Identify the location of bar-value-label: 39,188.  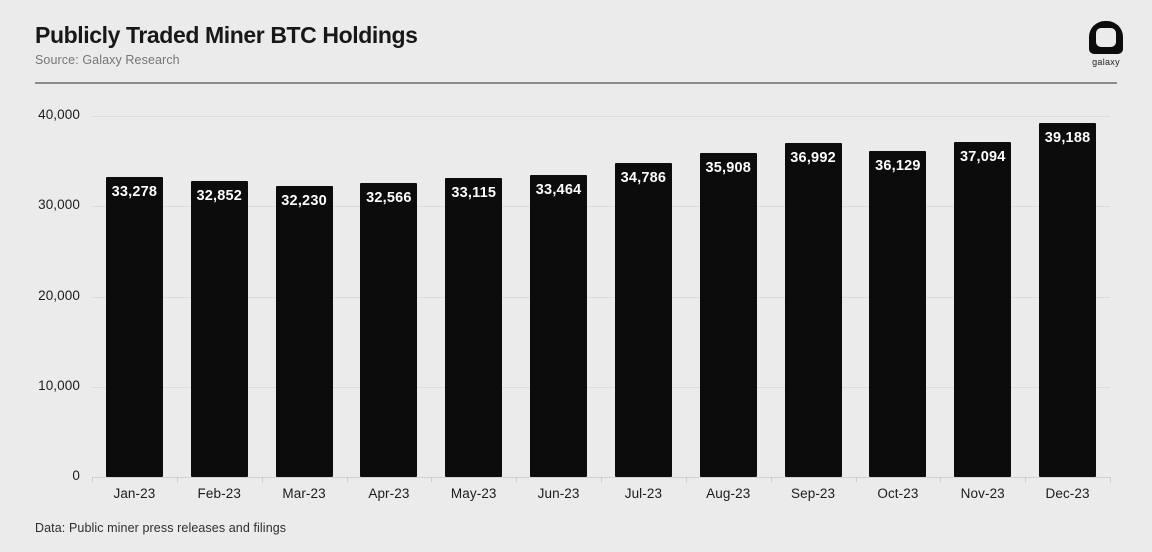
(1067, 138).